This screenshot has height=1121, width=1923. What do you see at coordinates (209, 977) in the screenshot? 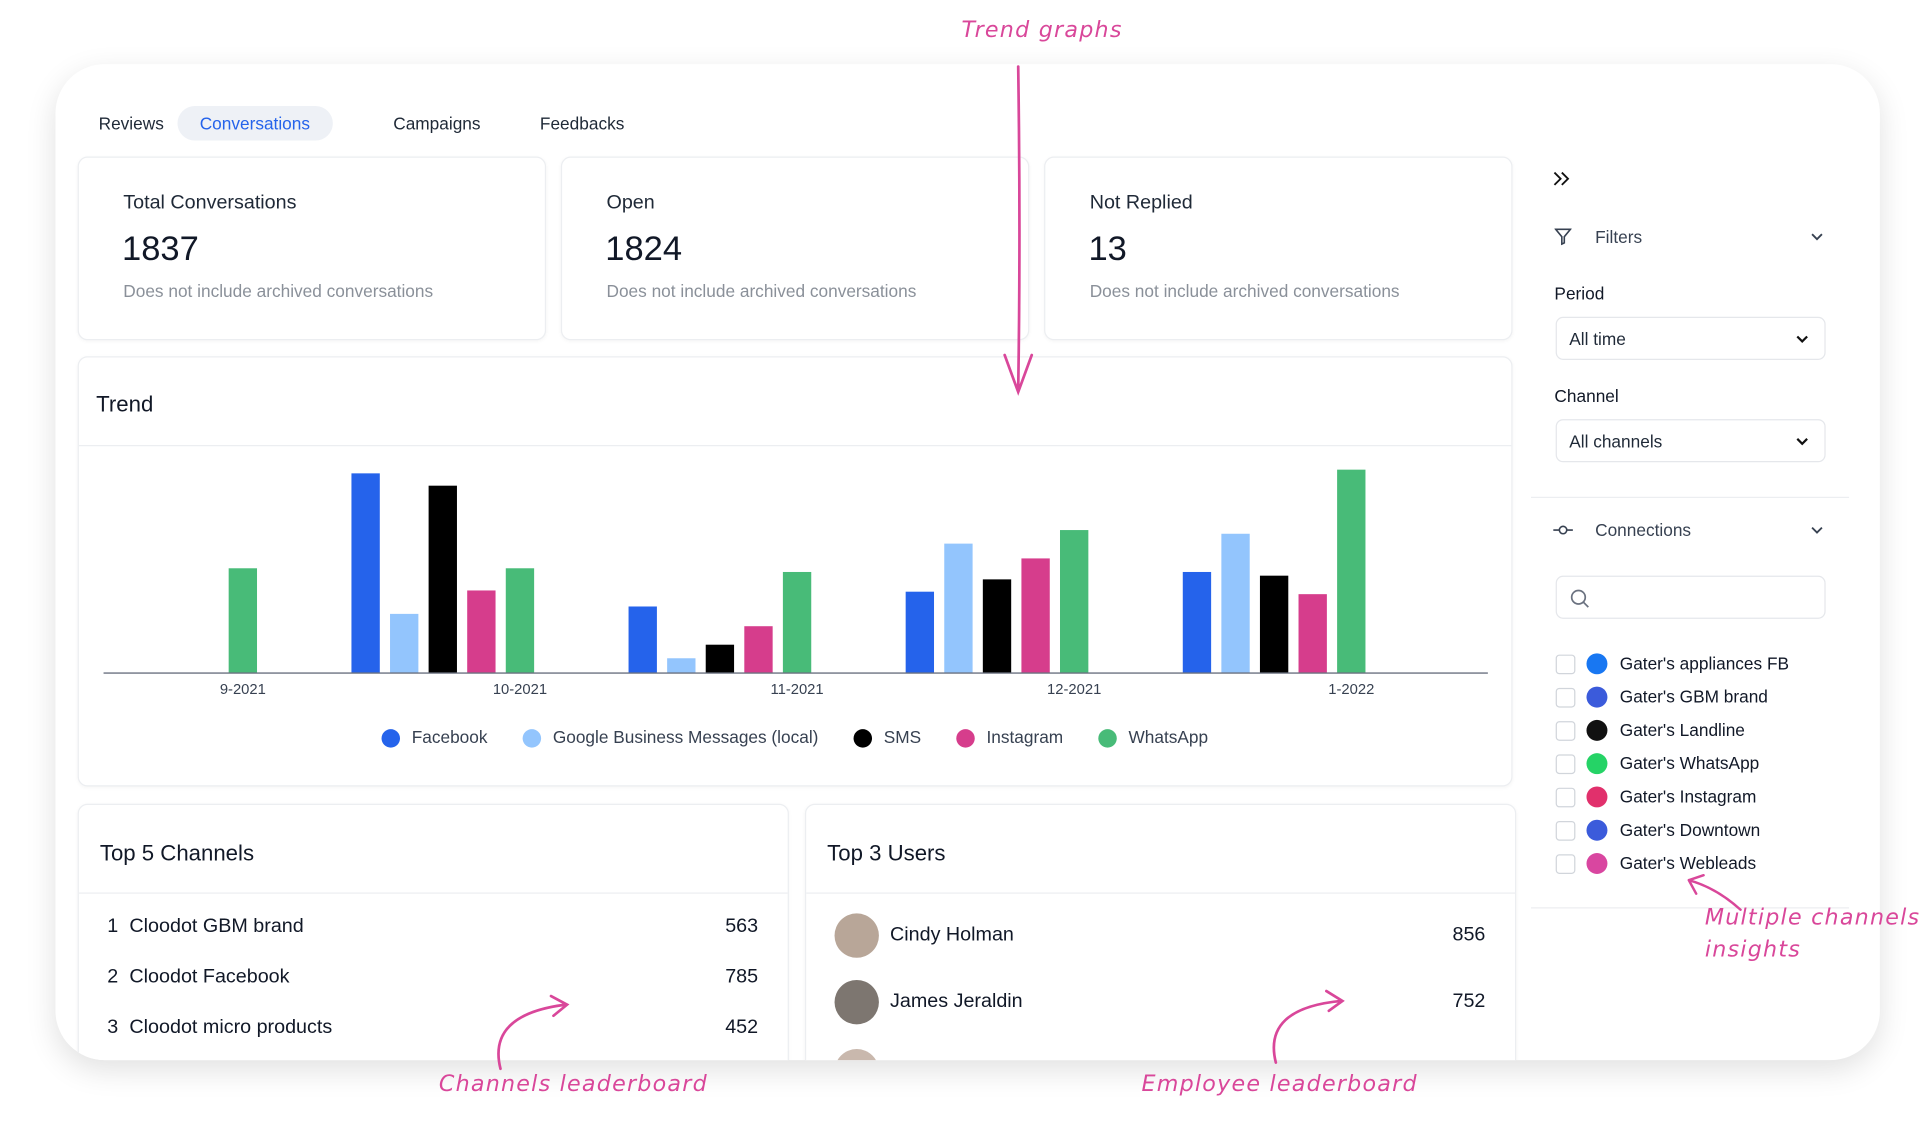
I see `channel-name: Cloodot Facebook` at bounding box center [209, 977].